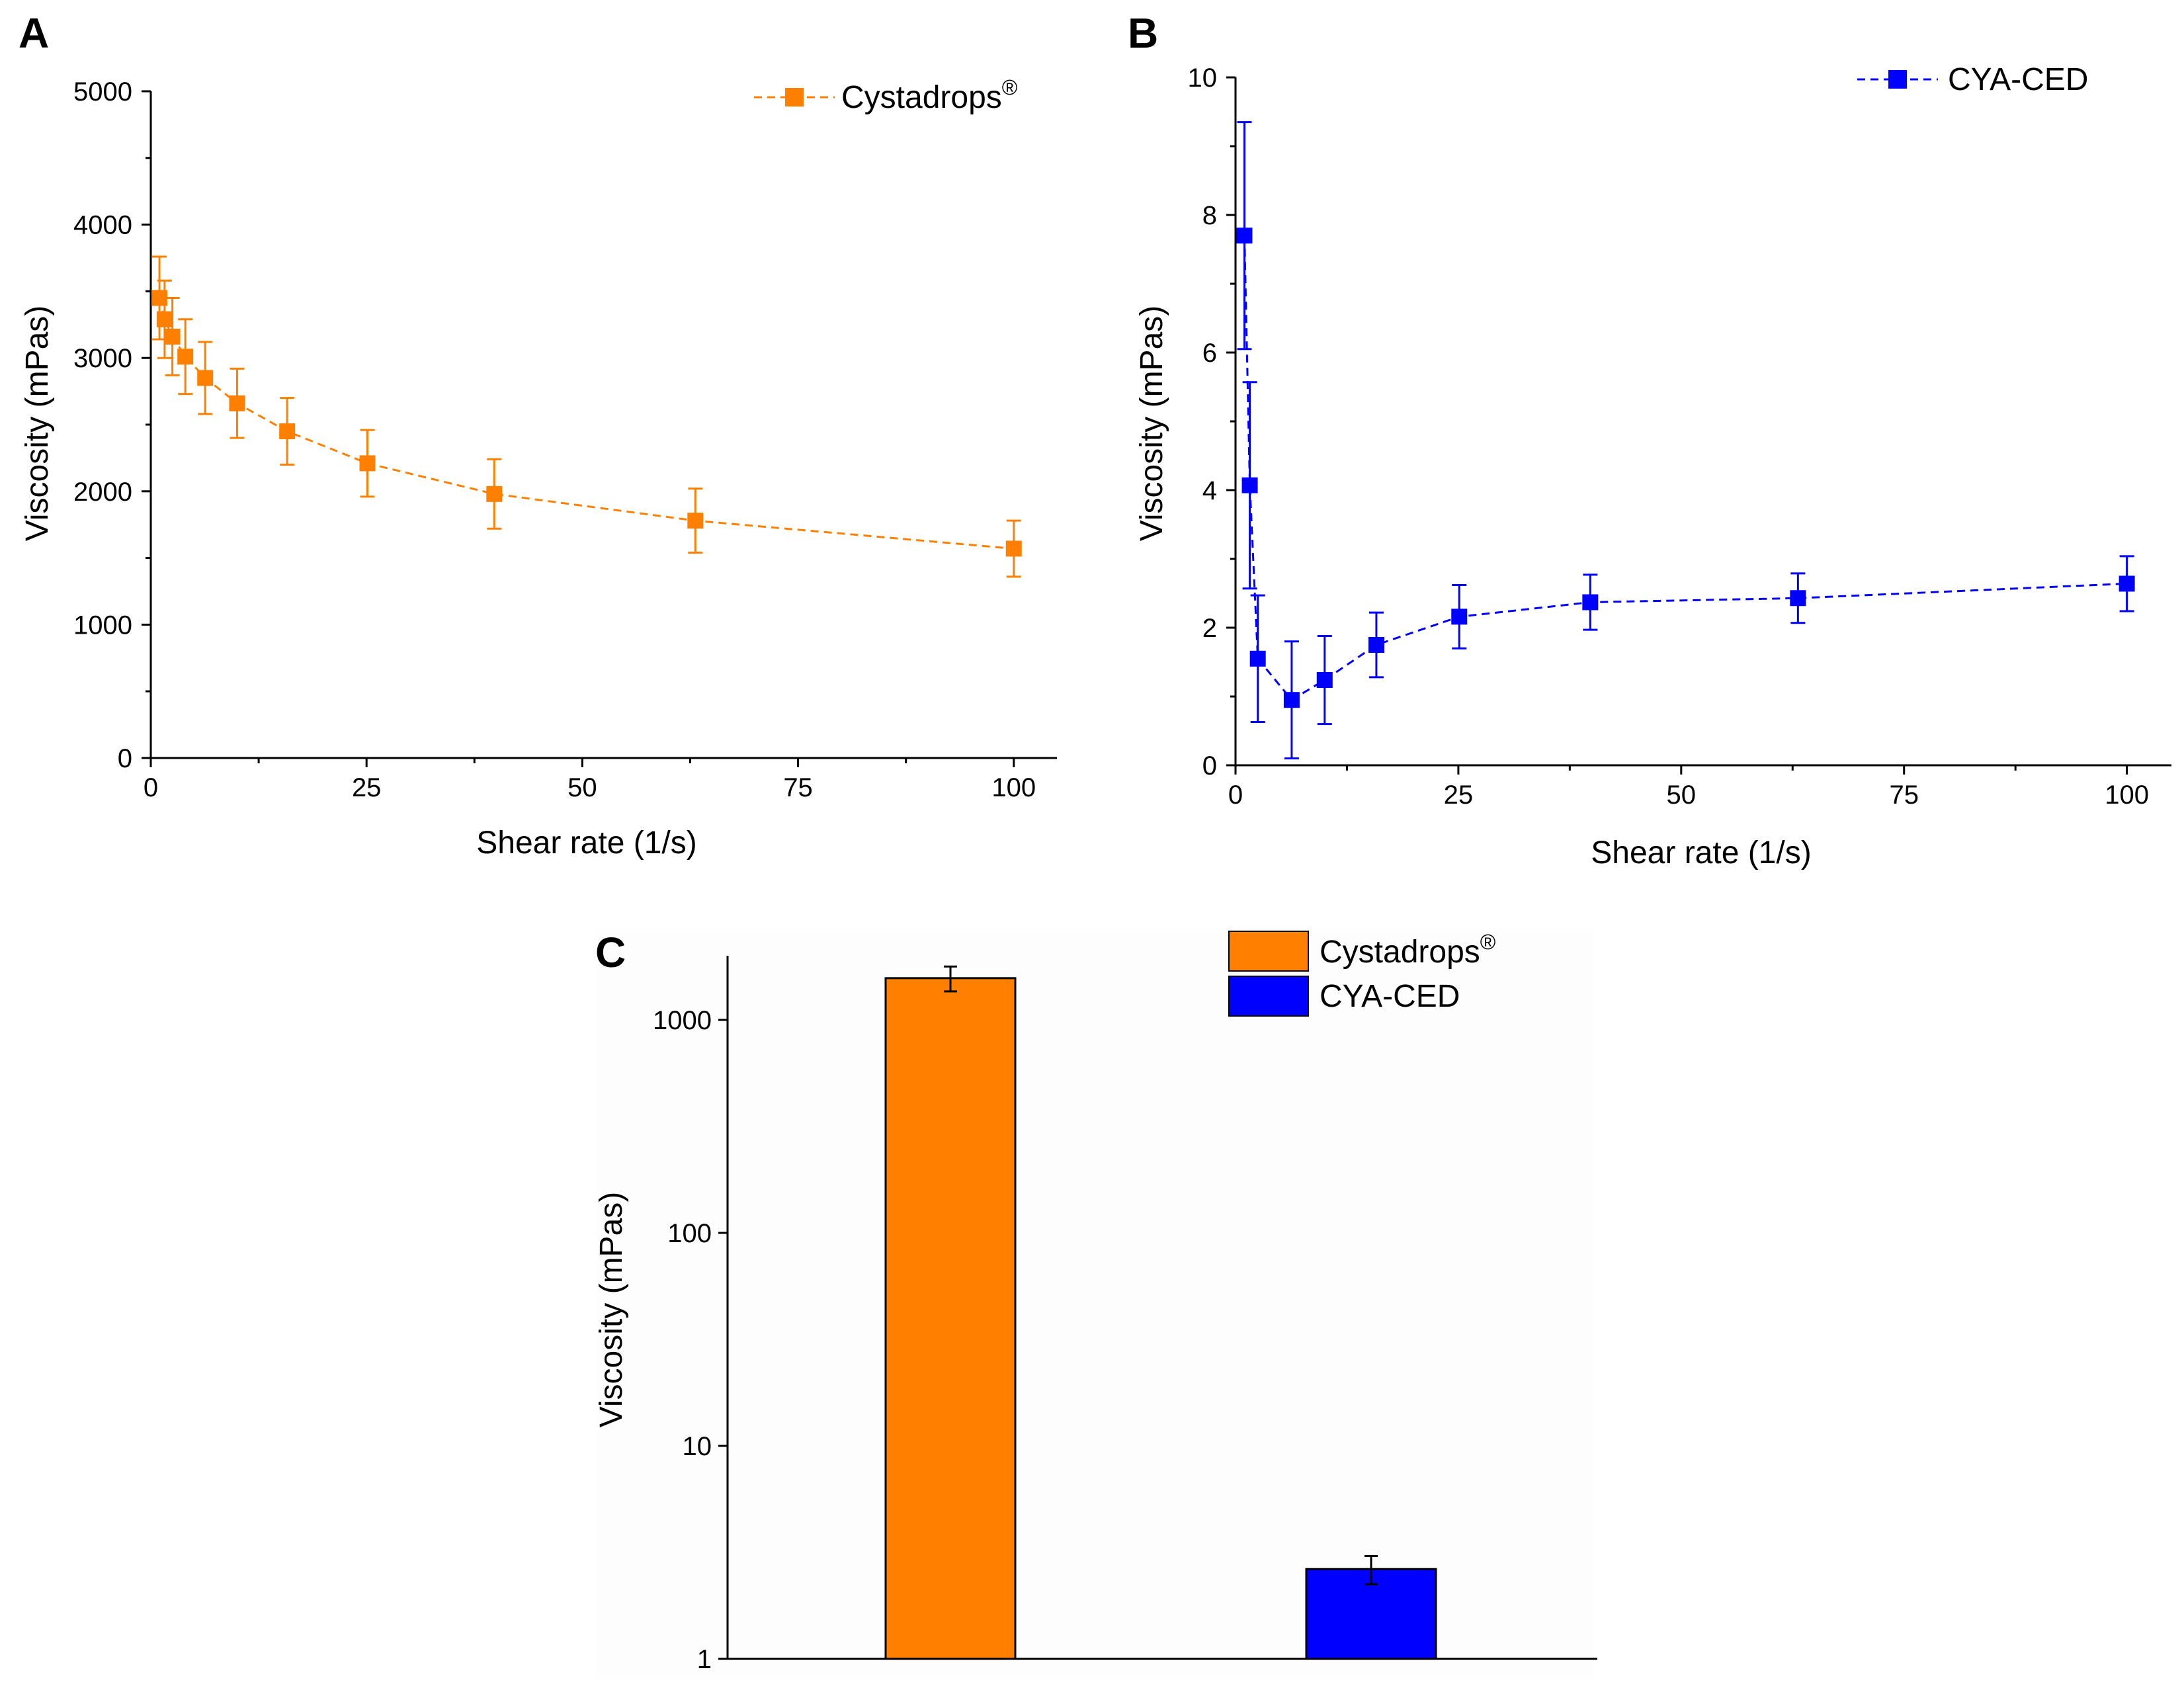 This screenshot has height=1684, width=2184. Describe the element at coordinates (103, 359) in the screenshot. I see `y-tick-label: 3000` at that location.